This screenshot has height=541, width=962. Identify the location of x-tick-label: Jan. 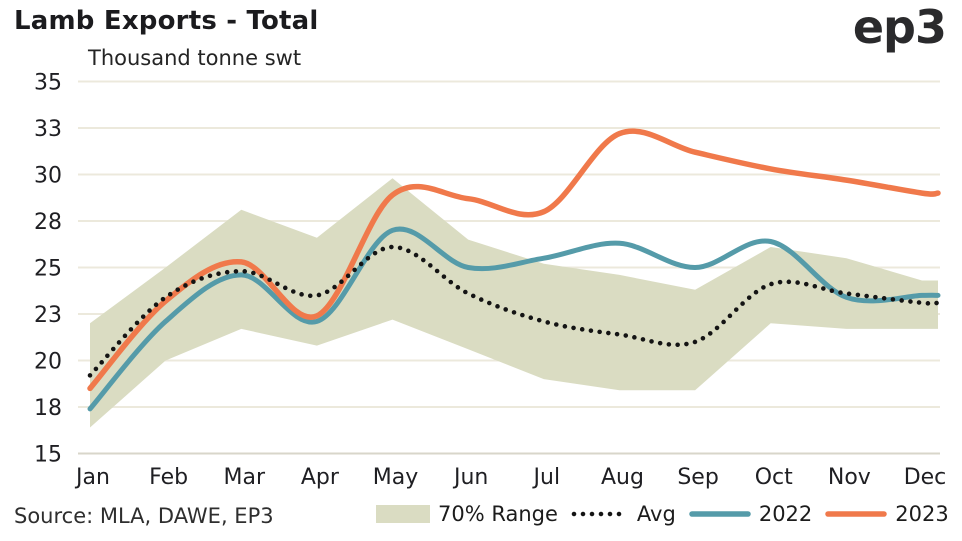
(92, 477).